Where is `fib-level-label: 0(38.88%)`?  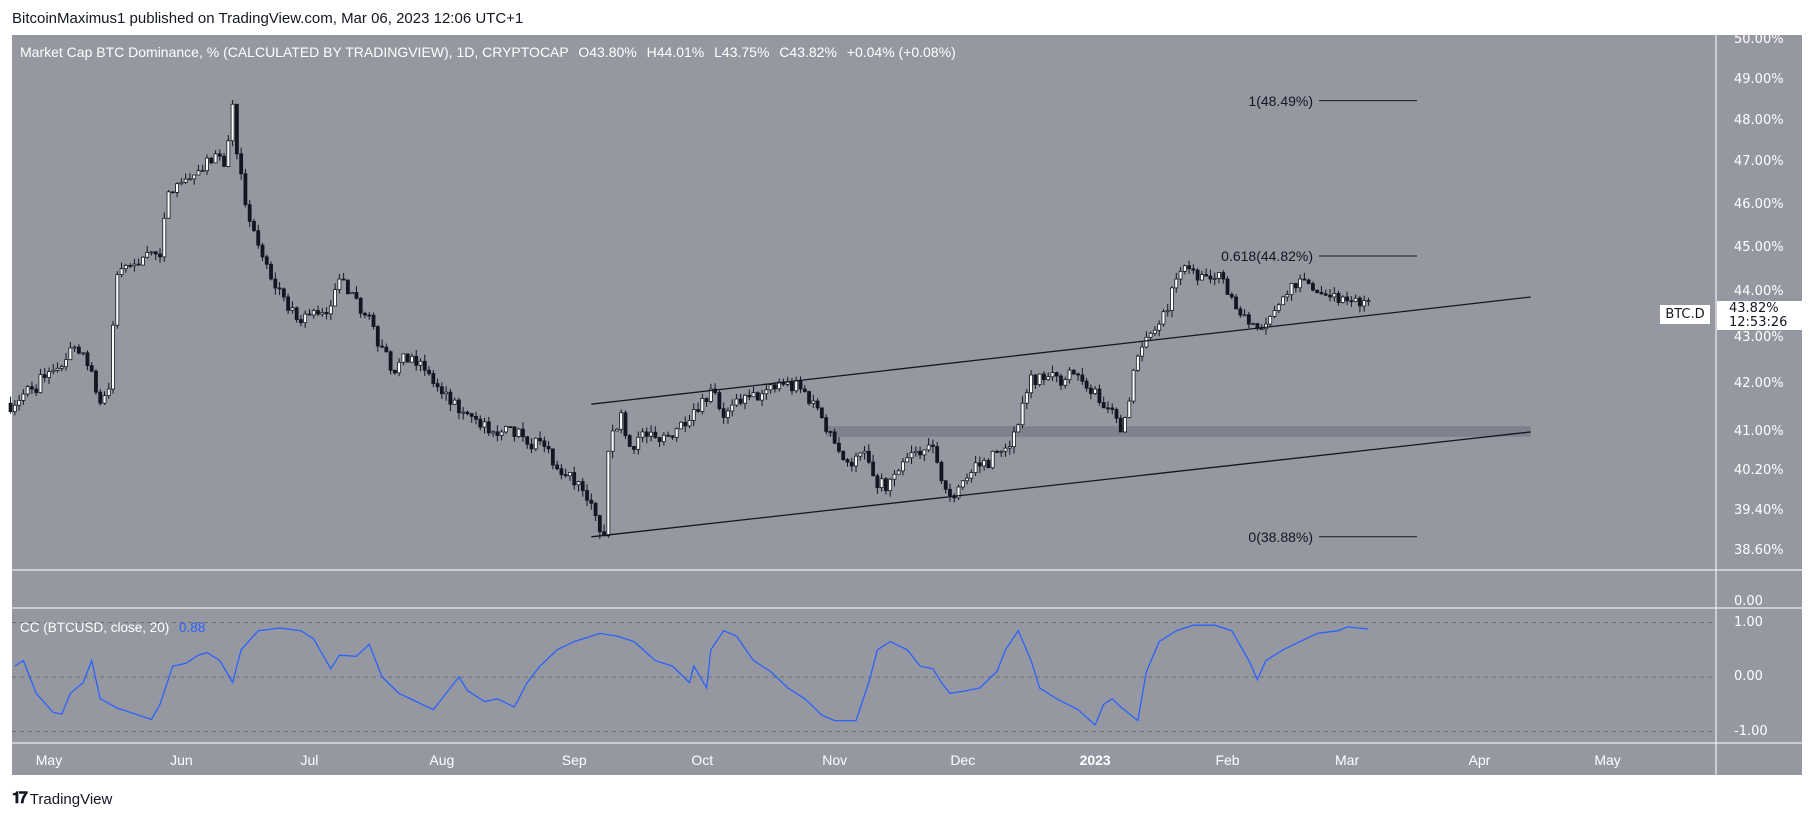
fib-level-label: 0(38.88%) is located at coordinates (1280, 536).